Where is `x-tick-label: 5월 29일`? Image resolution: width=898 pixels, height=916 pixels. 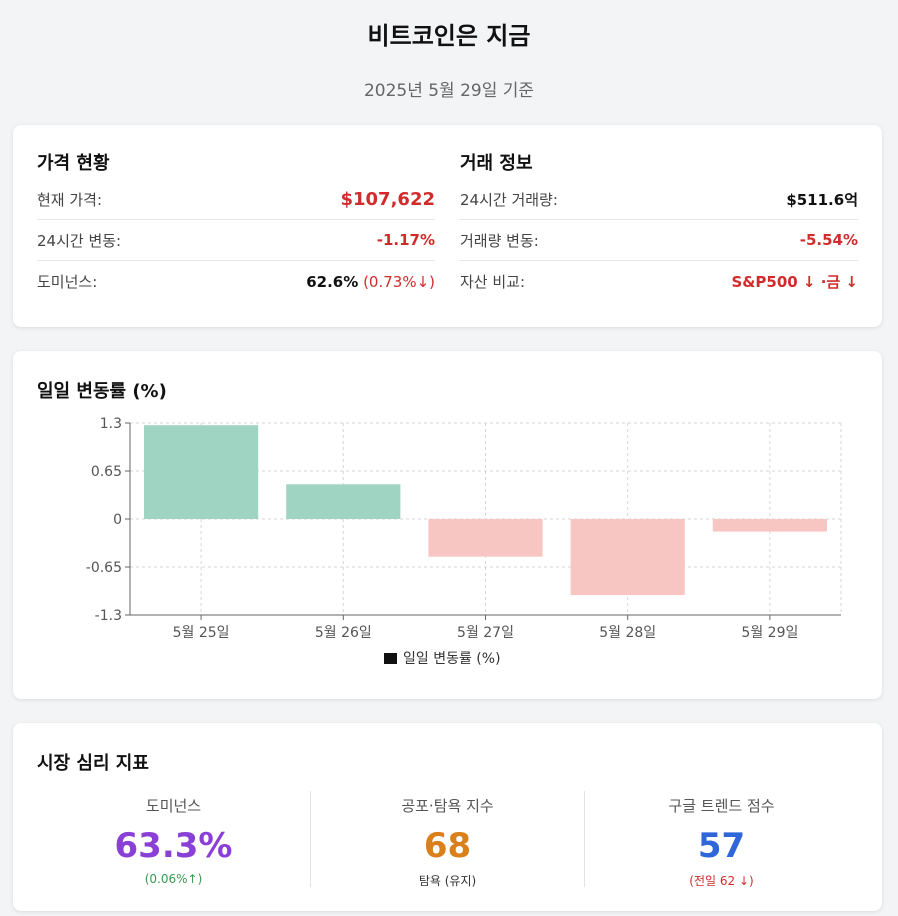 x-tick-label: 5월 29일 is located at coordinates (769, 633).